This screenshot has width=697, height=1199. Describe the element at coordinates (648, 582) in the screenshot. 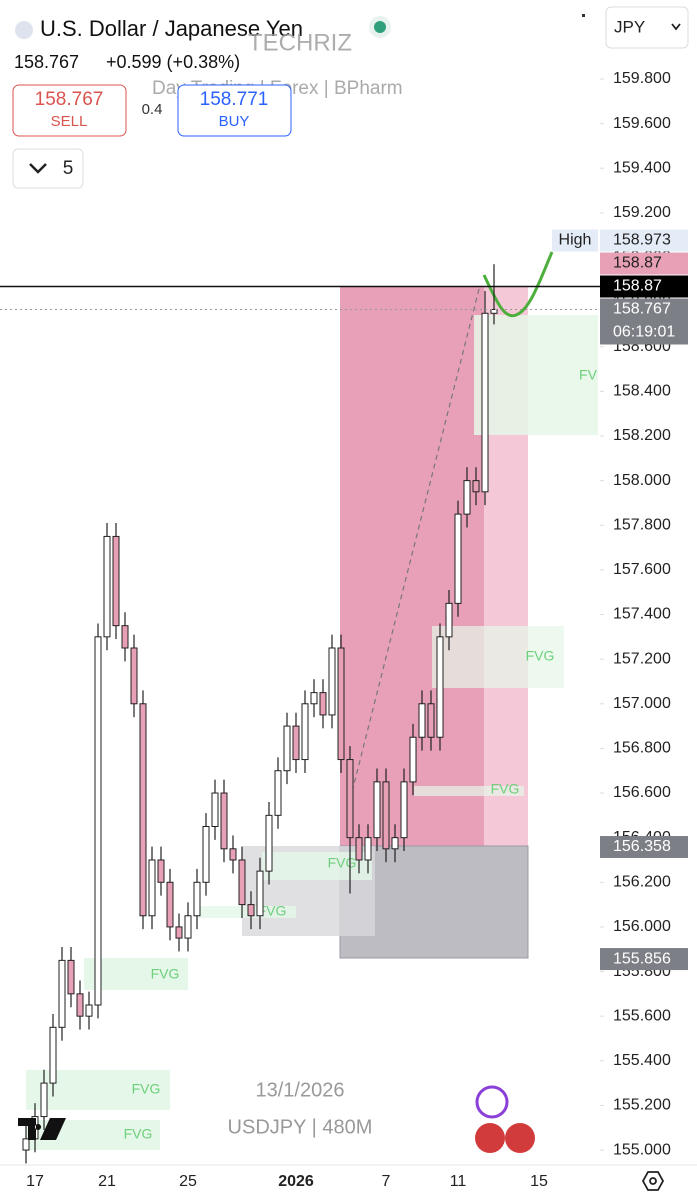

I see `price-axis` at that location.